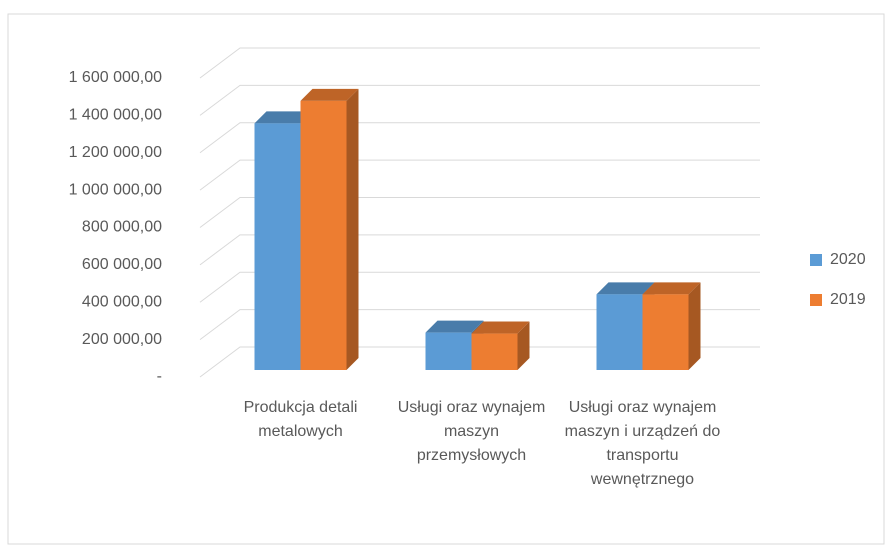 The height and width of the screenshot is (545, 890). Describe the element at coordinates (848, 259) in the screenshot. I see `legend-label: 2020` at that location.